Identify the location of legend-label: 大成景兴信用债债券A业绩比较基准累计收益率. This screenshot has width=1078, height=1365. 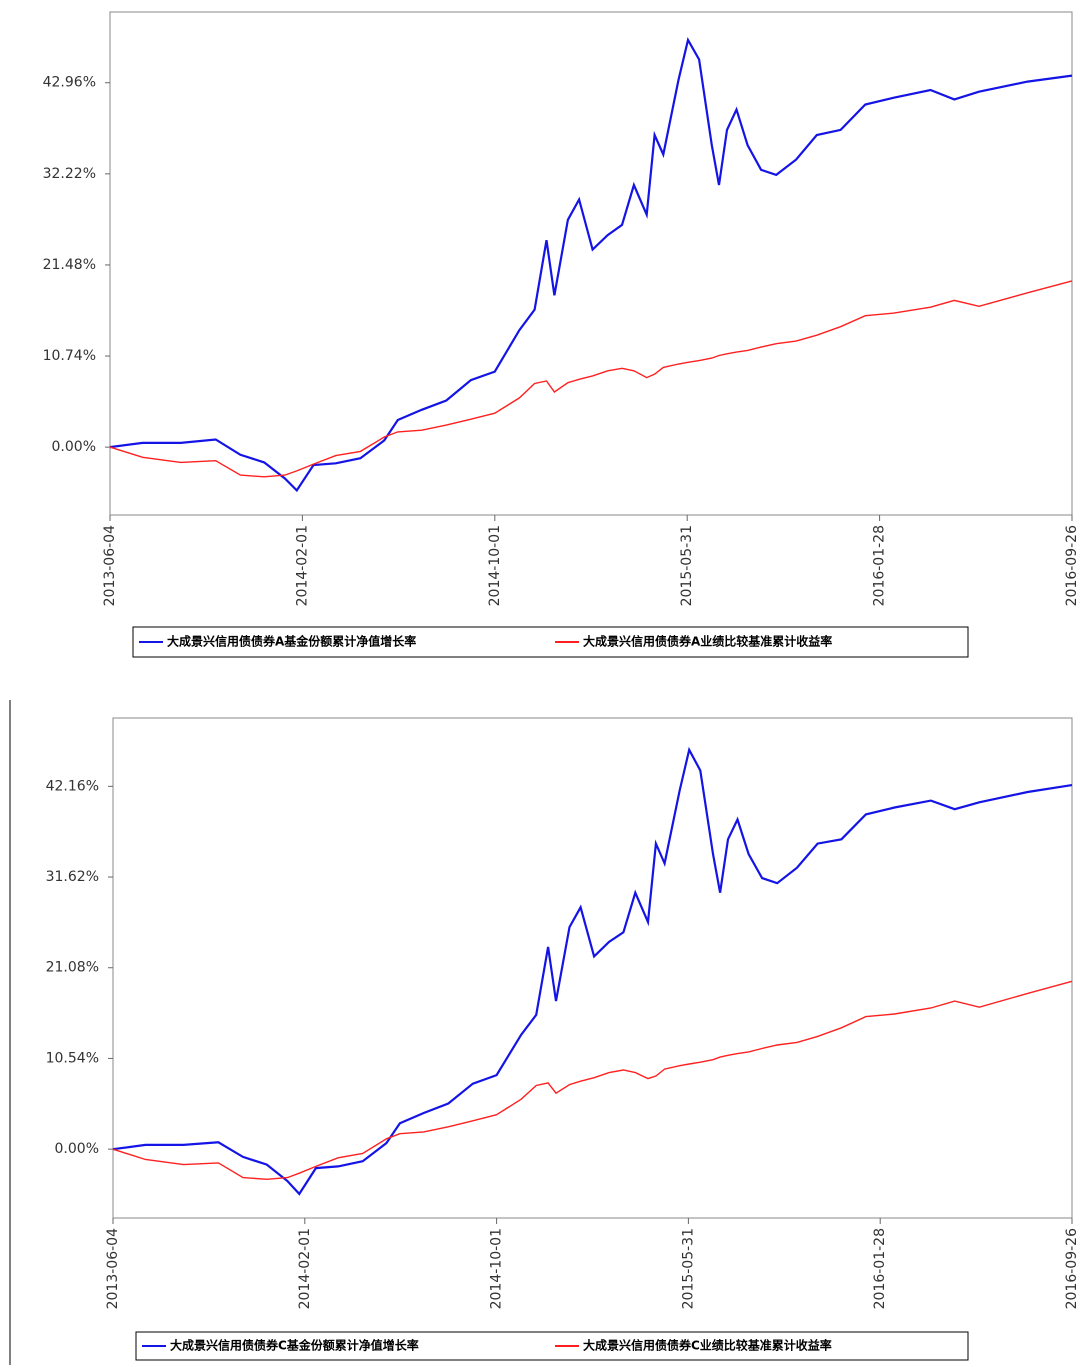
(707, 641).